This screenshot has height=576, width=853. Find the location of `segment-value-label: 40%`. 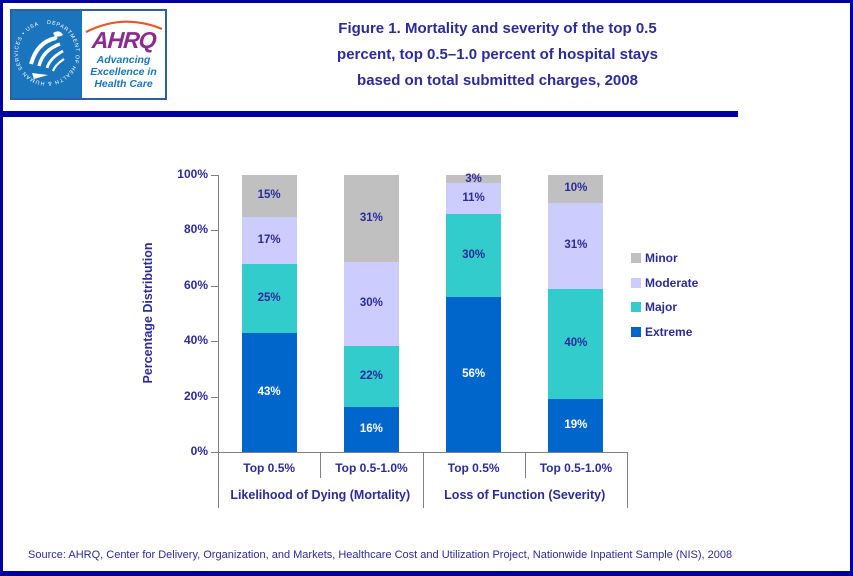

segment-value-label: 40% is located at coordinates (576, 343).